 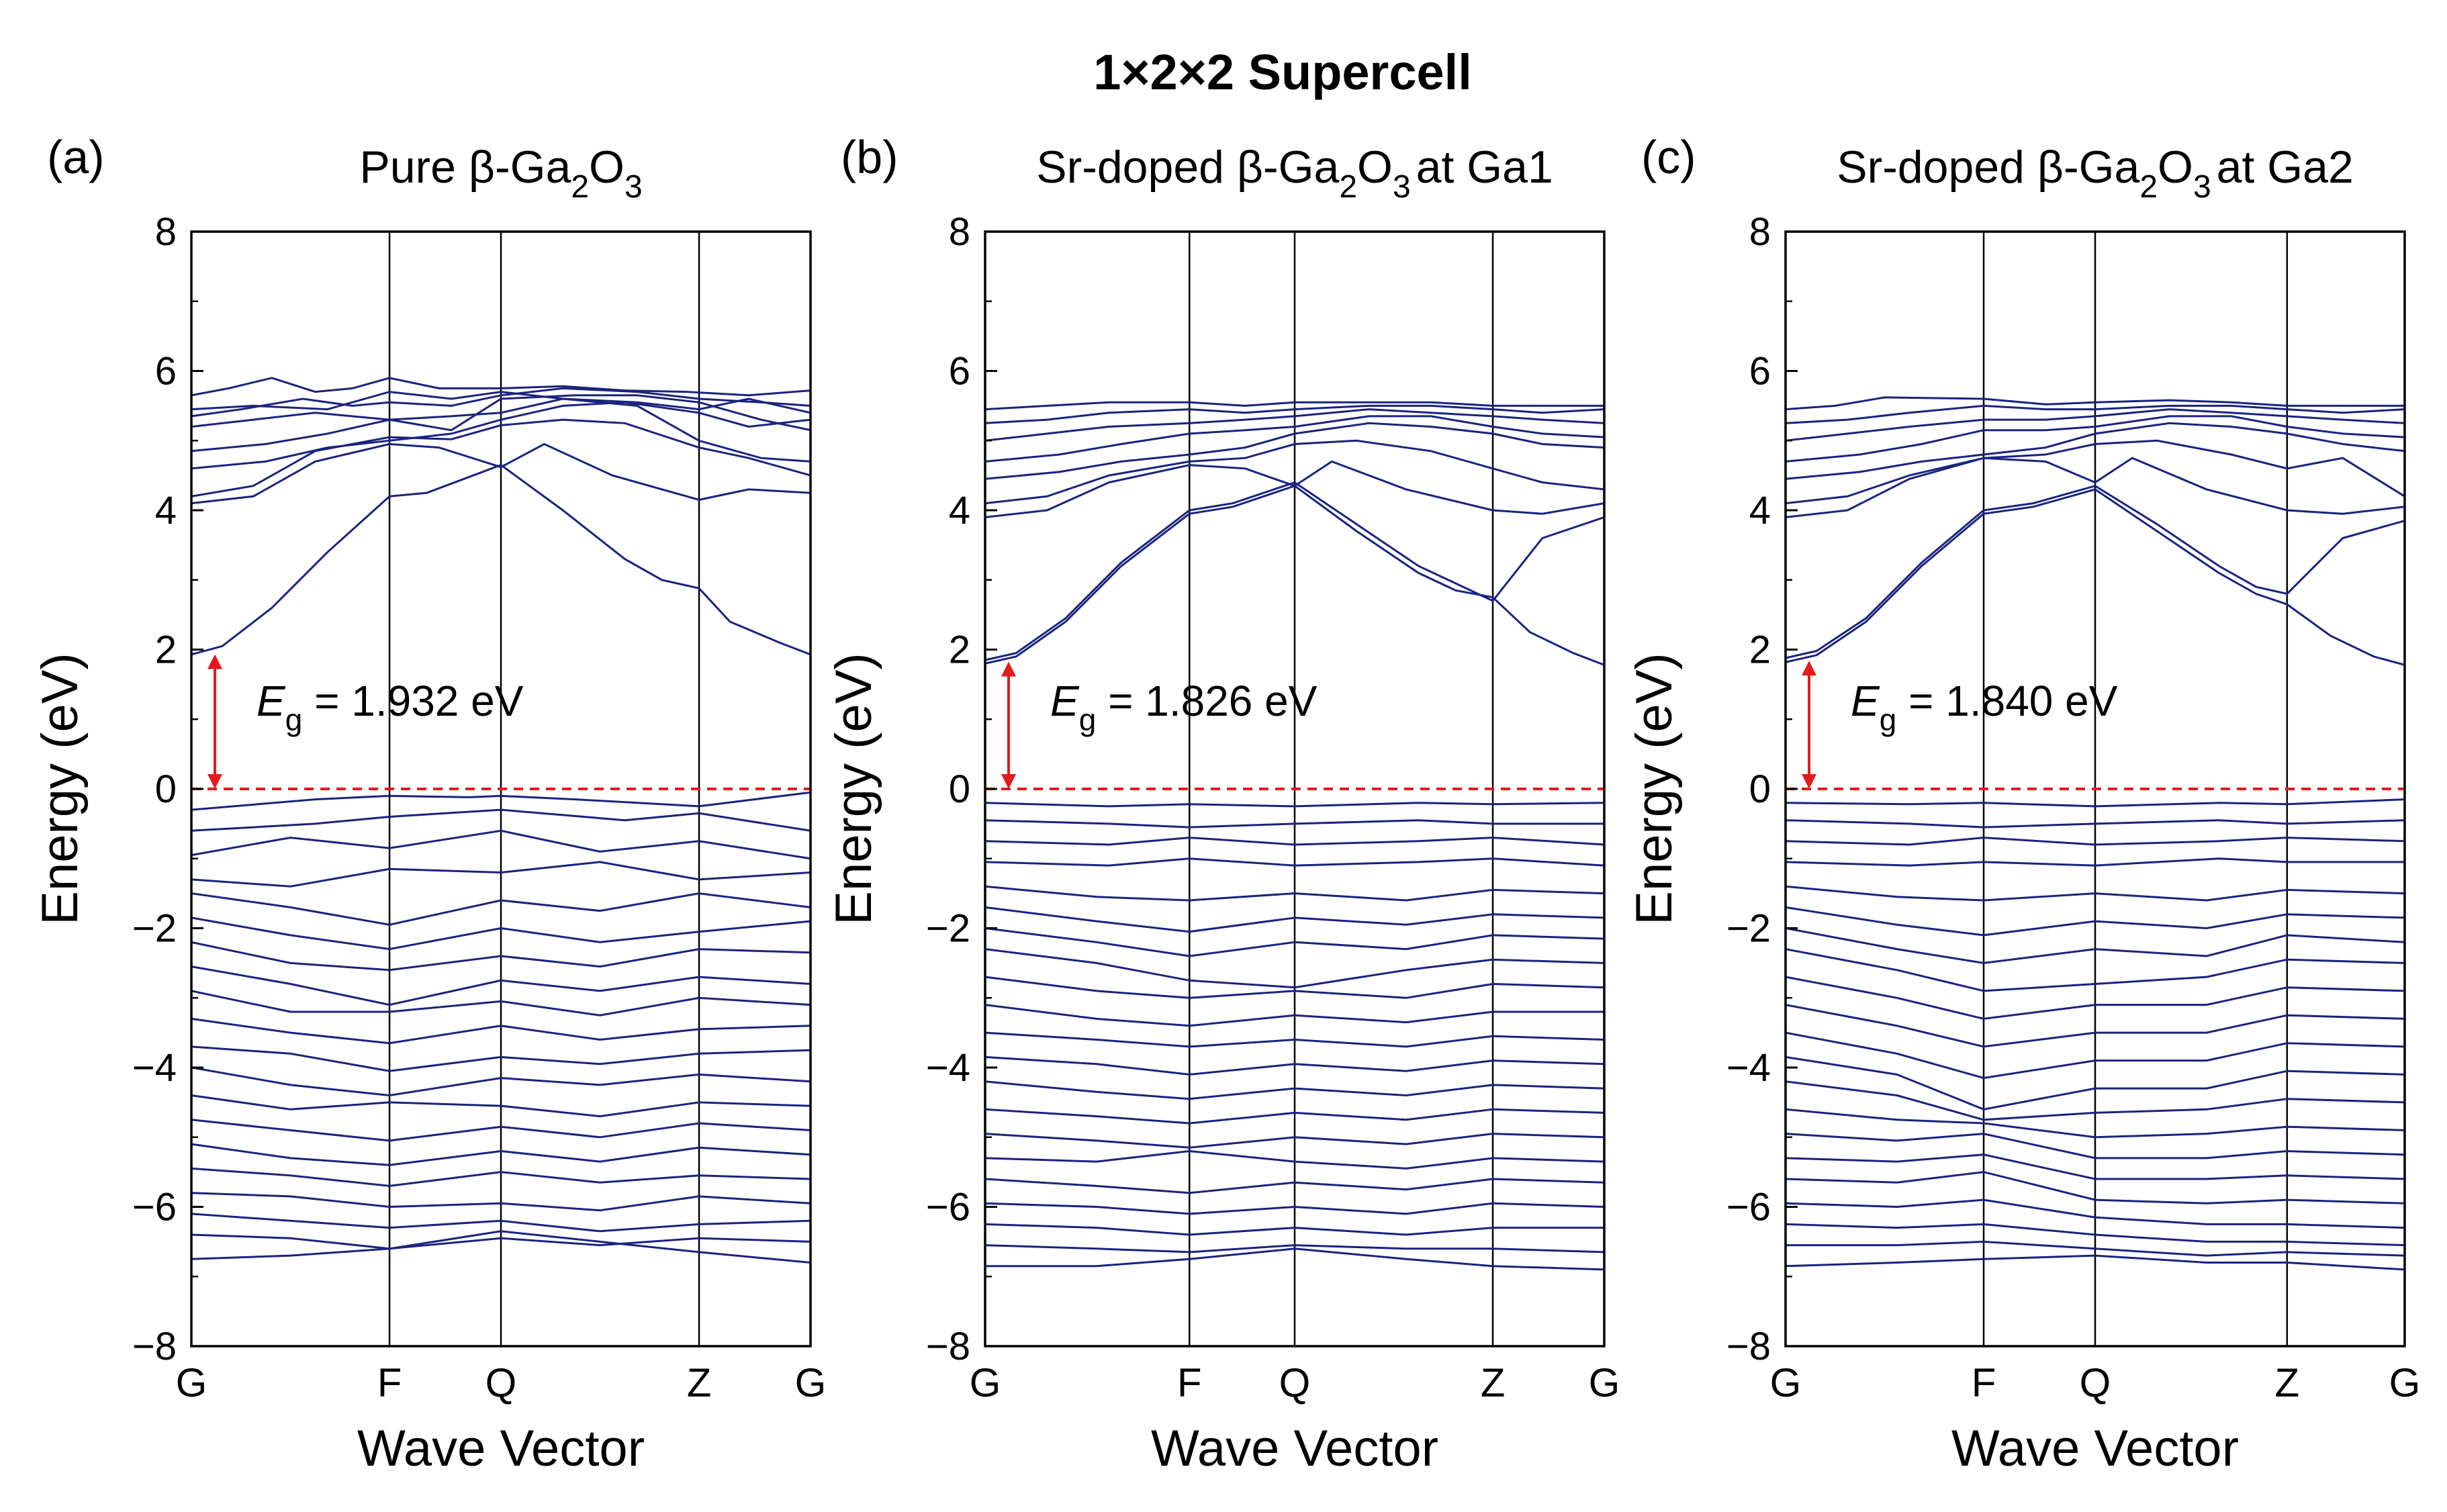 I want to click on panel-label: (c), so click(x=1668, y=157).